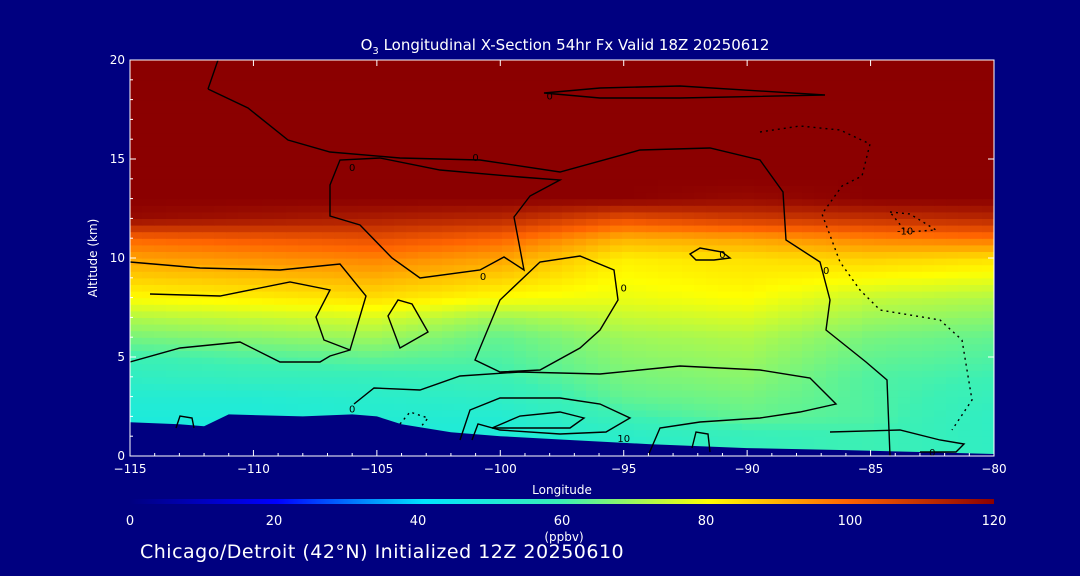  What do you see at coordinates (701, 442) in the screenshot?
I see `contour-line` at bounding box center [701, 442].